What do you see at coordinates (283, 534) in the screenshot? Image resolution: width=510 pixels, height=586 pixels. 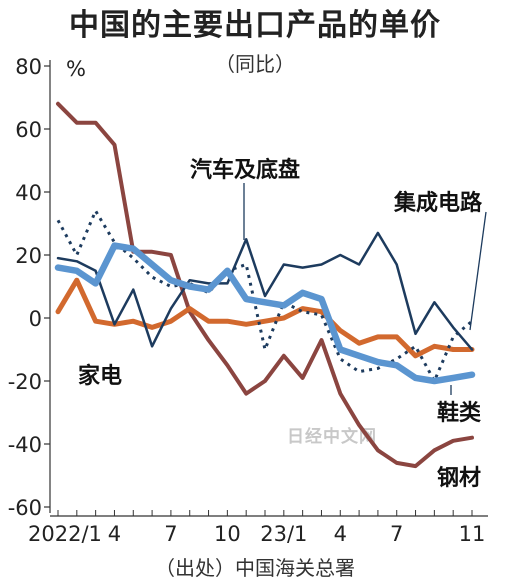 I see `x-tick-label: 23/1` at bounding box center [283, 534].